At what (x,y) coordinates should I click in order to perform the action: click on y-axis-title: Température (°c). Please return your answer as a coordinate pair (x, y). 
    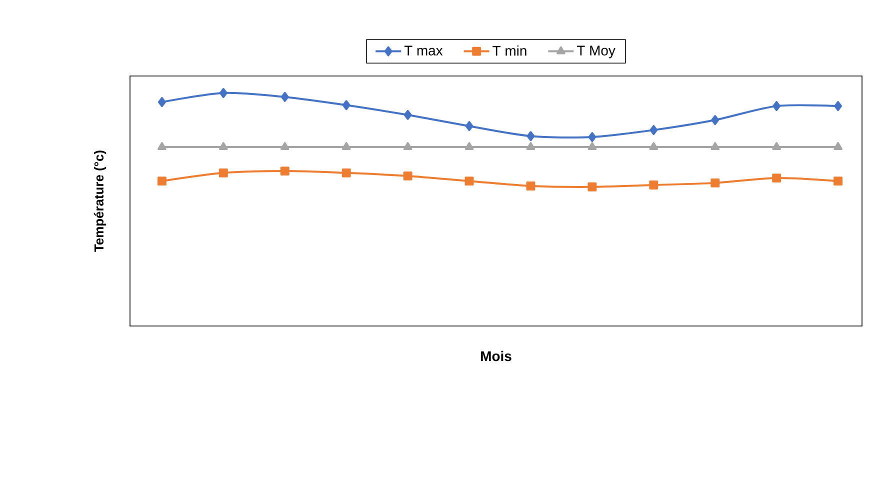
    Looking at the image, I should click on (100, 201).